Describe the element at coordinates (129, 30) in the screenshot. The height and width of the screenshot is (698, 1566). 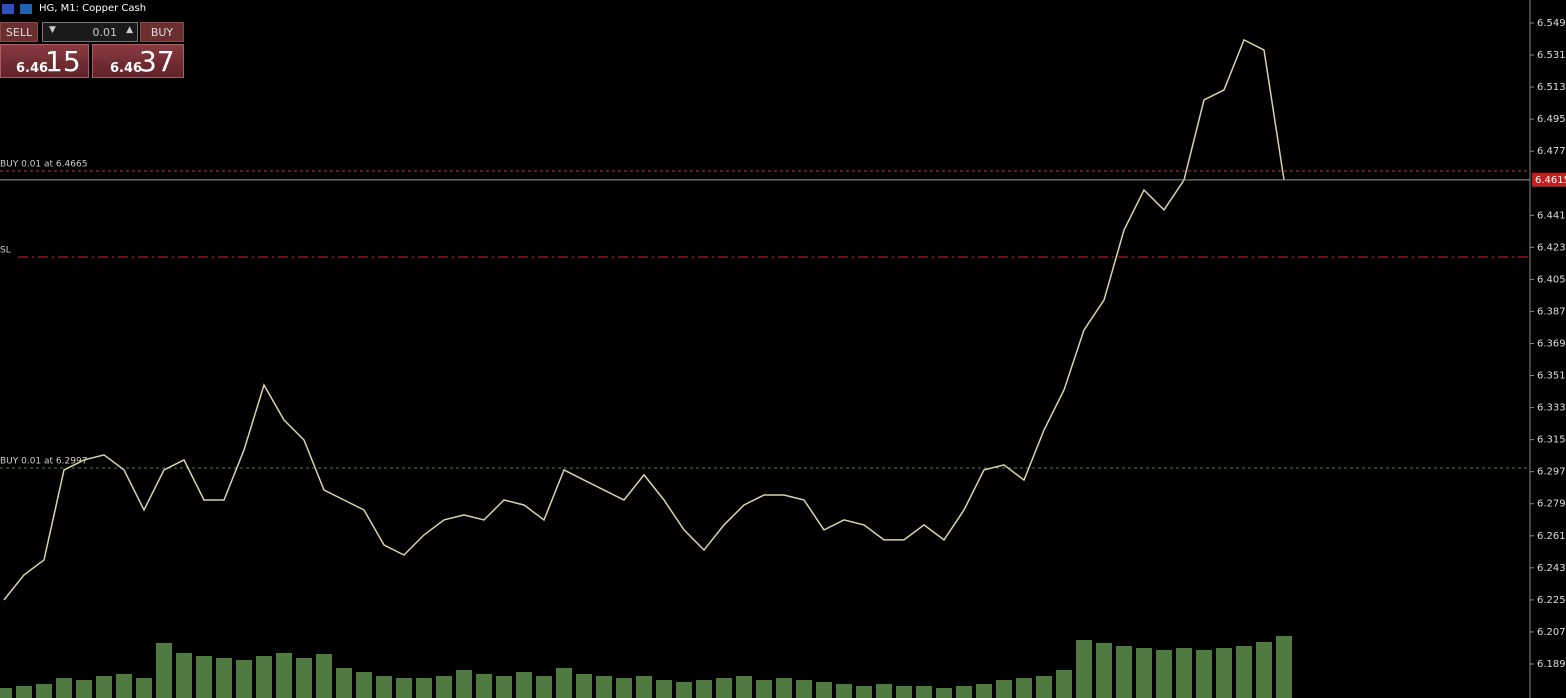
I see `increase: ▲` at that location.